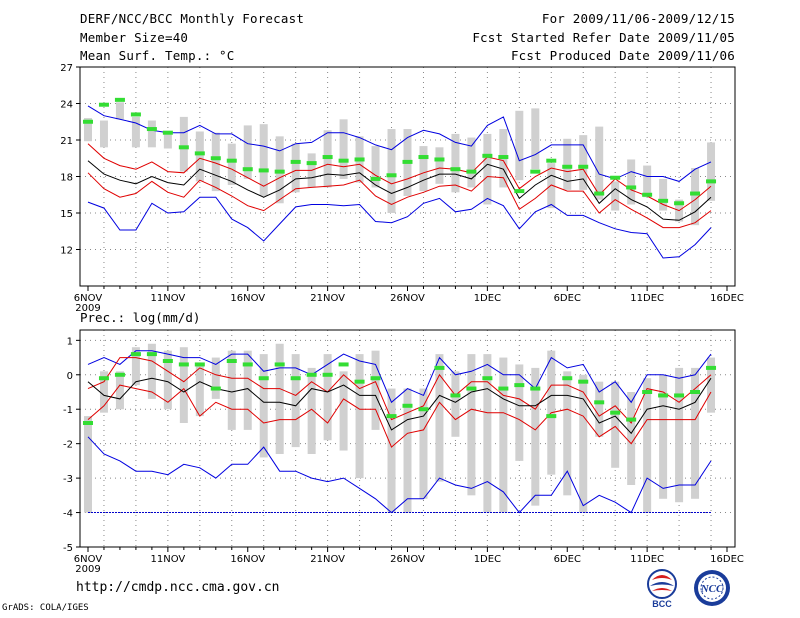 The image size is (800, 618). Describe the element at coordinates (157, 55) in the screenshot. I see `variable-label: Mean Surf. Temp.: °C` at that location.